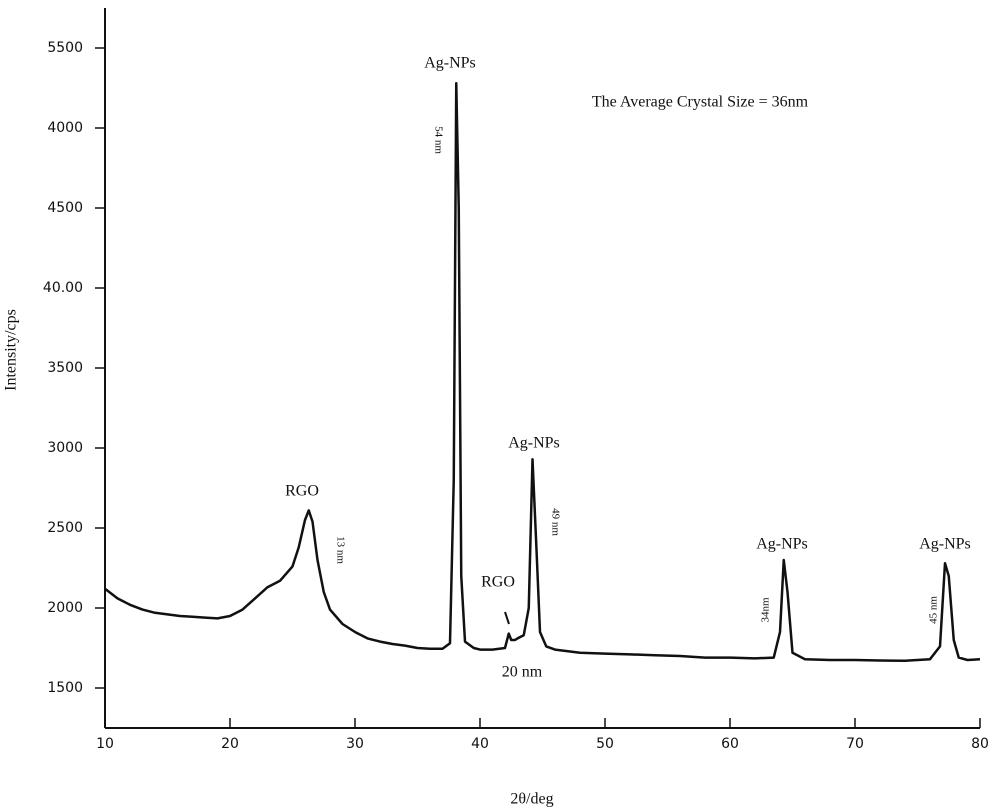 The height and width of the screenshot is (812, 1000). I want to click on x-tick-label: 30, so click(355, 744).